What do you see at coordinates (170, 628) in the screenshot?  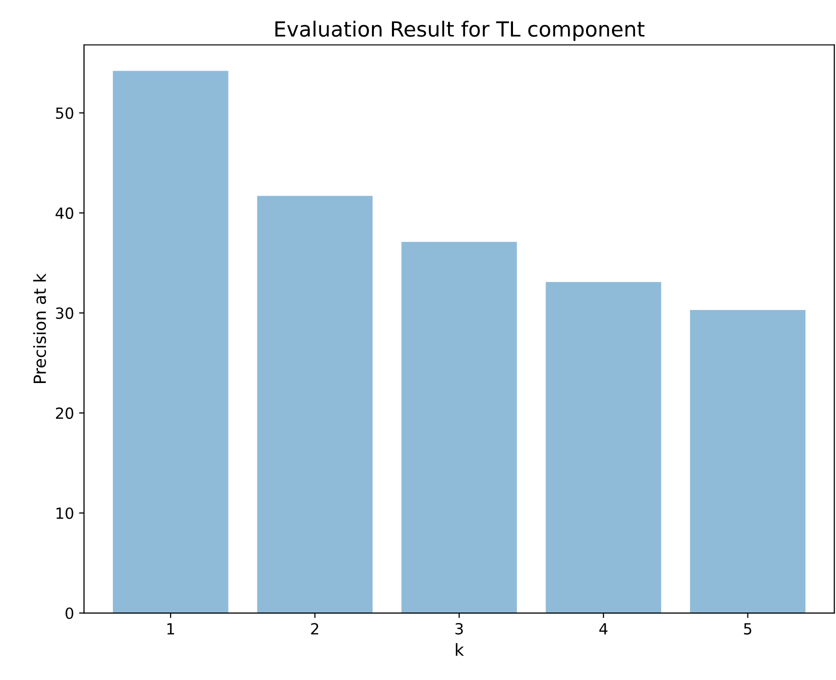 I see `x-tick-label: 1` at bounding box center [170, 628].